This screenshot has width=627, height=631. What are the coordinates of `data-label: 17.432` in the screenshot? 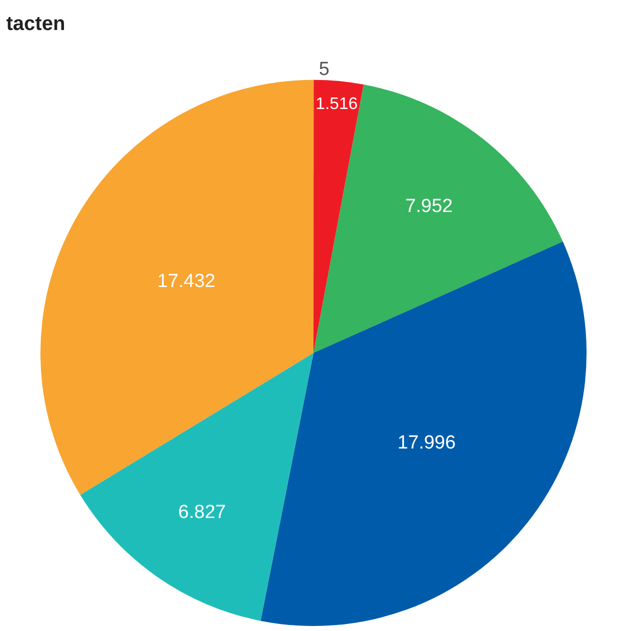 It's located at (186, 281).